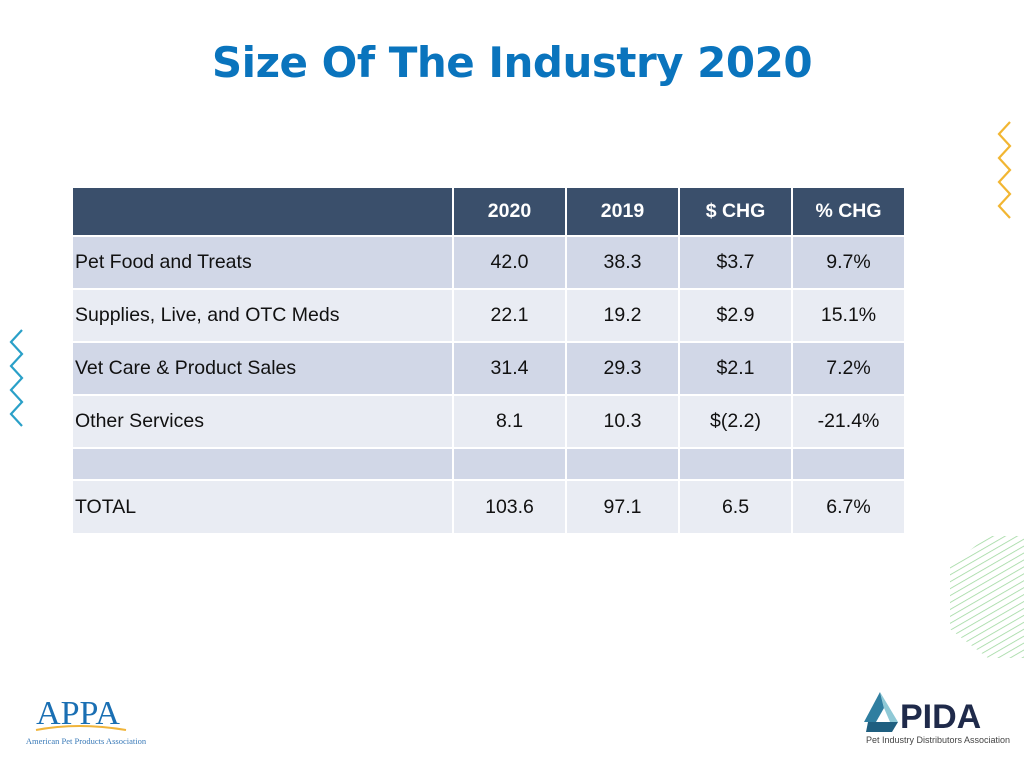 The width and height of the screenshot is (1024, 761). What do you see at coordinates (509, 368) in the screenshot?
I see `value-2020: 31.4` at bounding box center [509, 368].